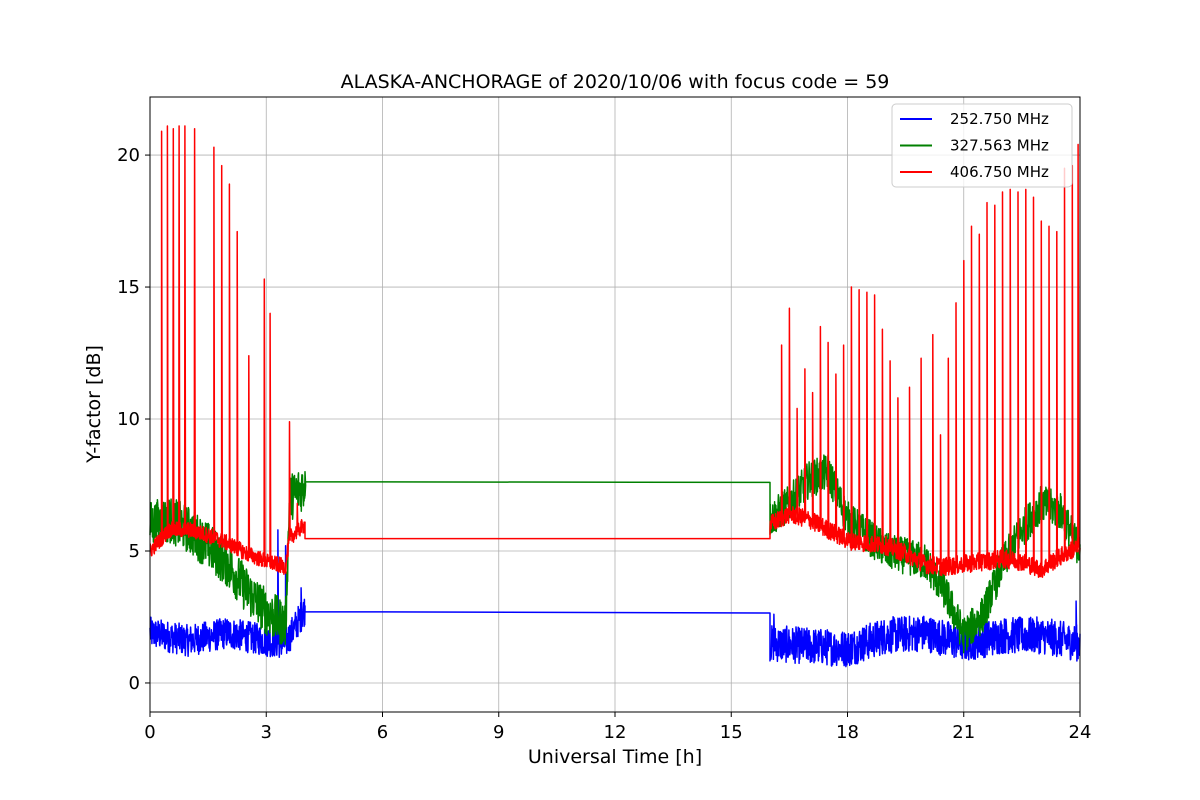  I want to click on legend-label: 327.563 MHz, so click(999, 146).